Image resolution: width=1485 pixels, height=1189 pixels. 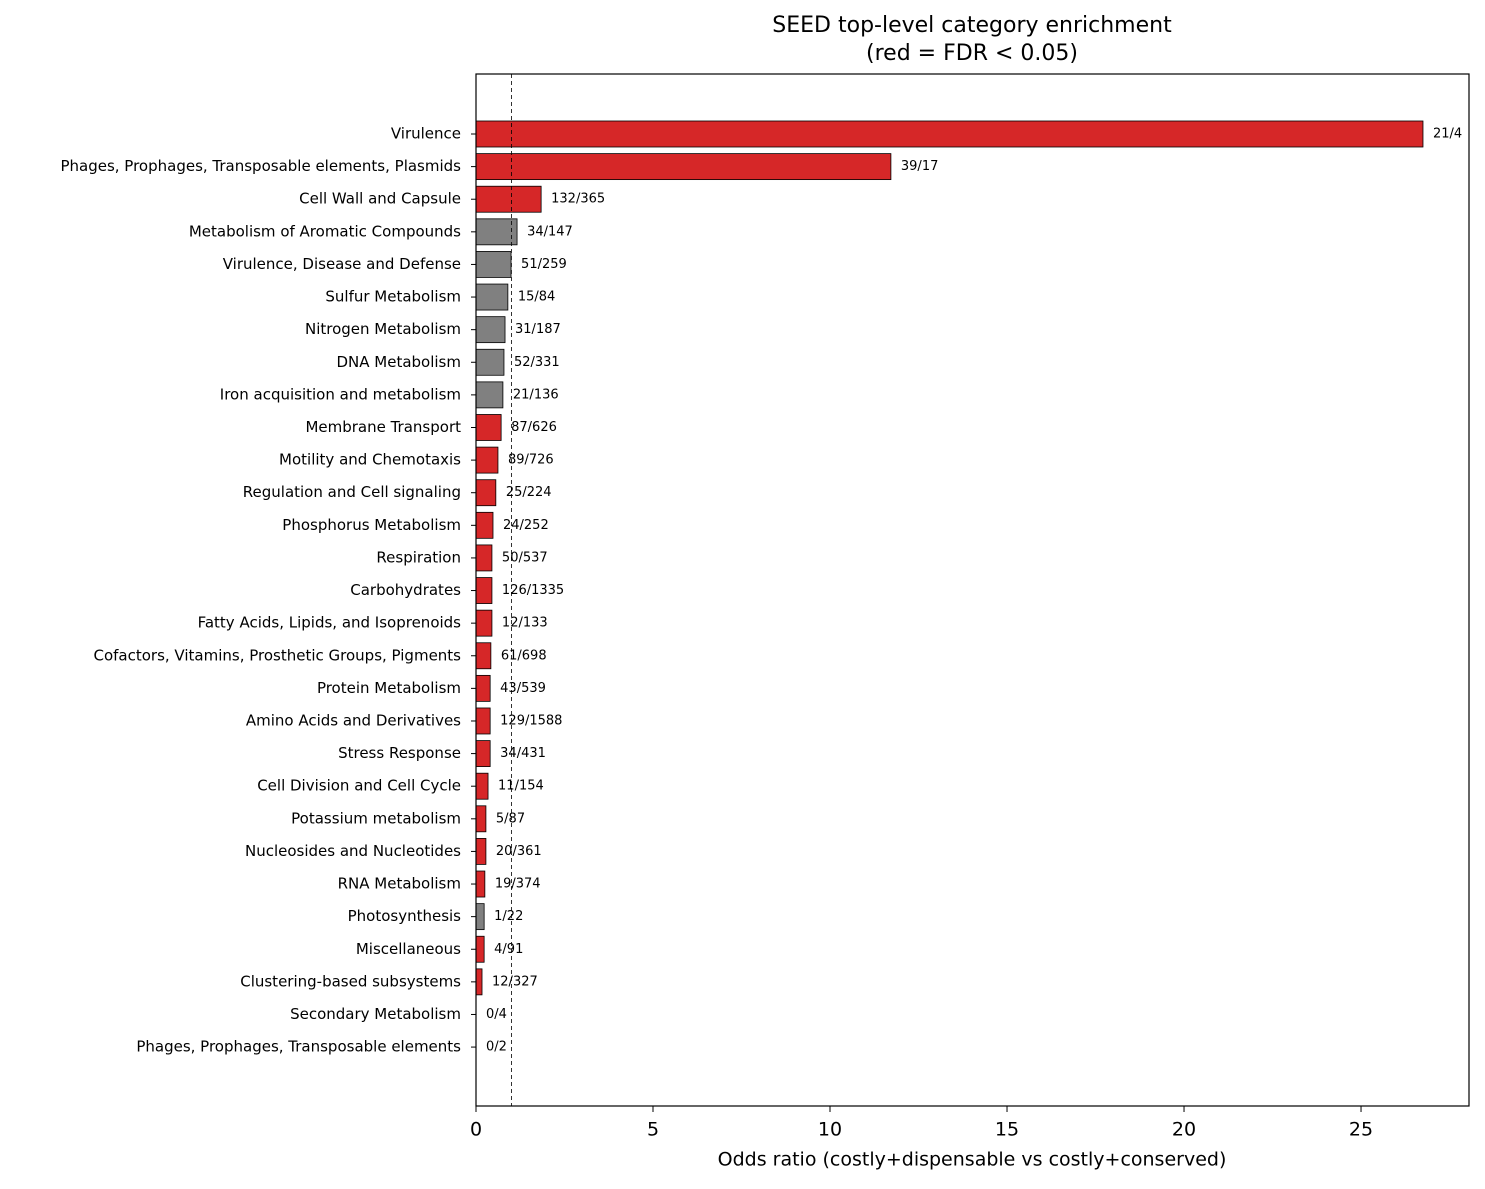 I want to click on bar-label: 50/537, so click(x=525, y=557).